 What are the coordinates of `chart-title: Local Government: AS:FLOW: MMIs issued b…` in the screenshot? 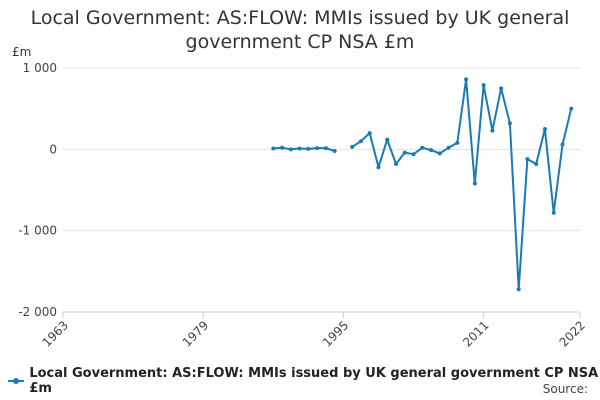 It's located at (300, 30).